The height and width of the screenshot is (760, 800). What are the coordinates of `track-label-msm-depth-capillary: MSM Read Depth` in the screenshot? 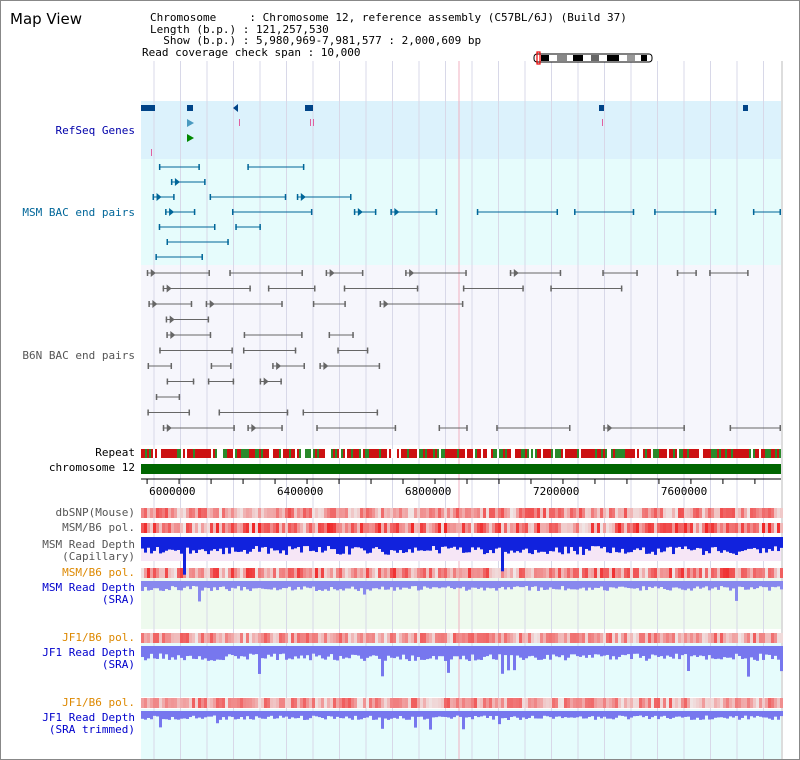 It's located at (88, 544).